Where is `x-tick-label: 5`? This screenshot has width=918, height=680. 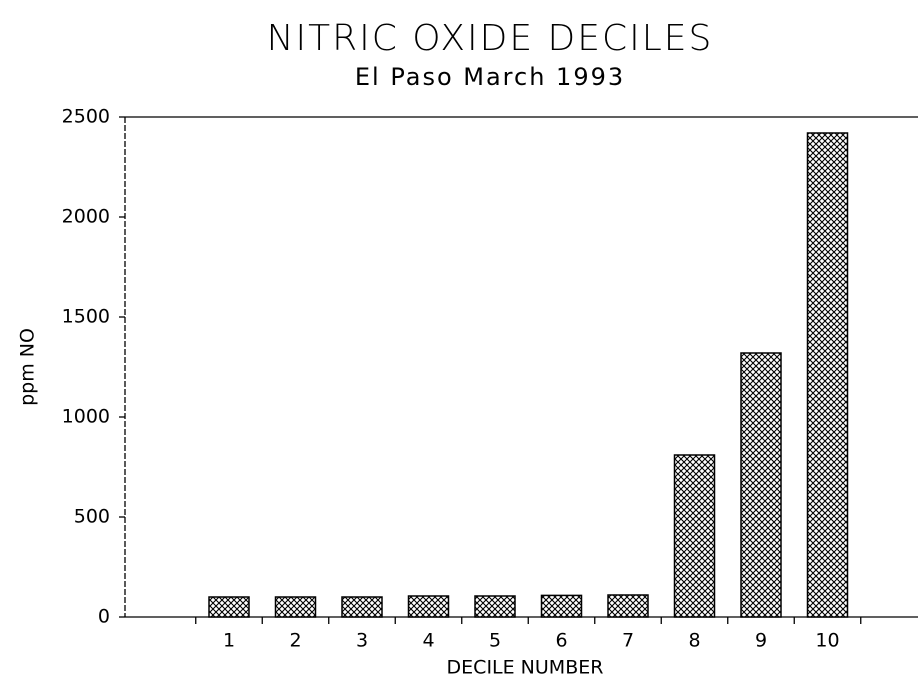
x-tick-label: 5 is located at coordinates (495, 641).